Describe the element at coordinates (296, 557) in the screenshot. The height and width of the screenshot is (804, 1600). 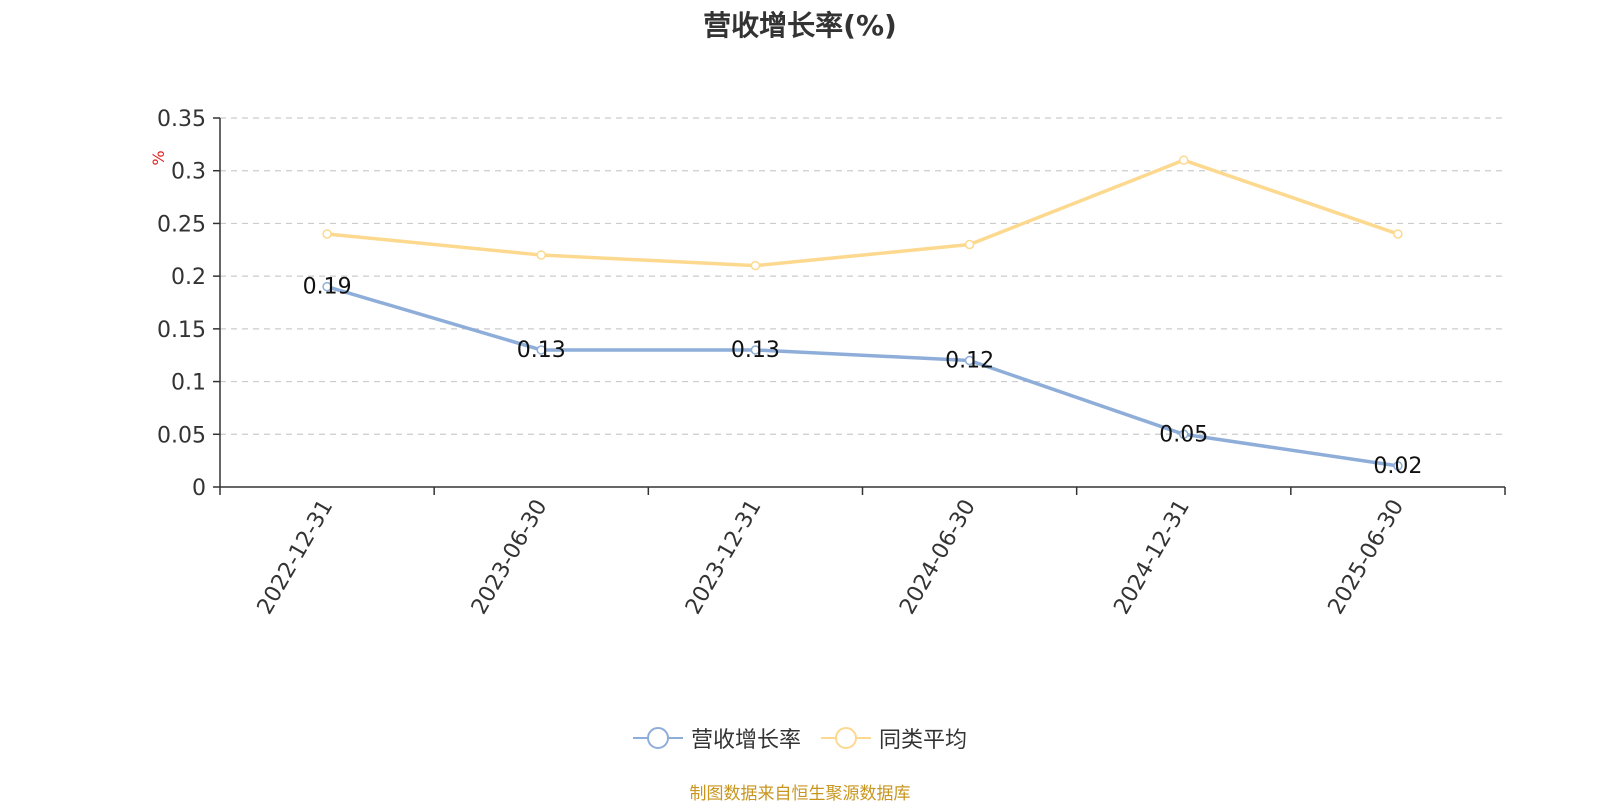
I see `x-tick-label: 2022-12-31` at that location.